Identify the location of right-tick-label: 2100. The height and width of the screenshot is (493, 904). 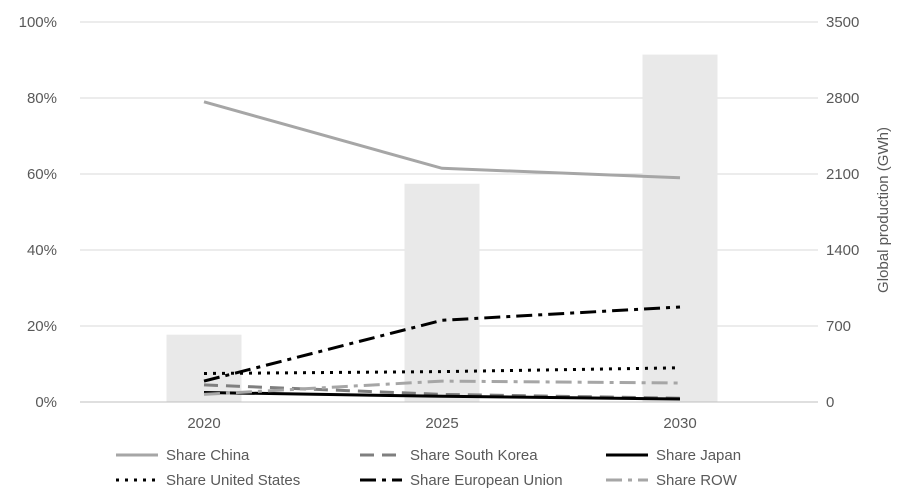
(842, 174).